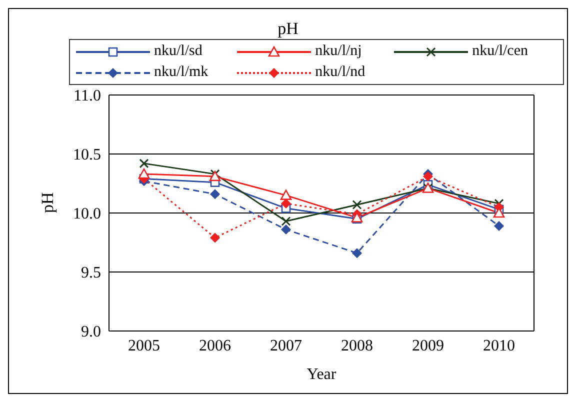  Describe the element at coordinates (87, 155) in the screenshot. I see `y-tick-label: 10.5` at that location.